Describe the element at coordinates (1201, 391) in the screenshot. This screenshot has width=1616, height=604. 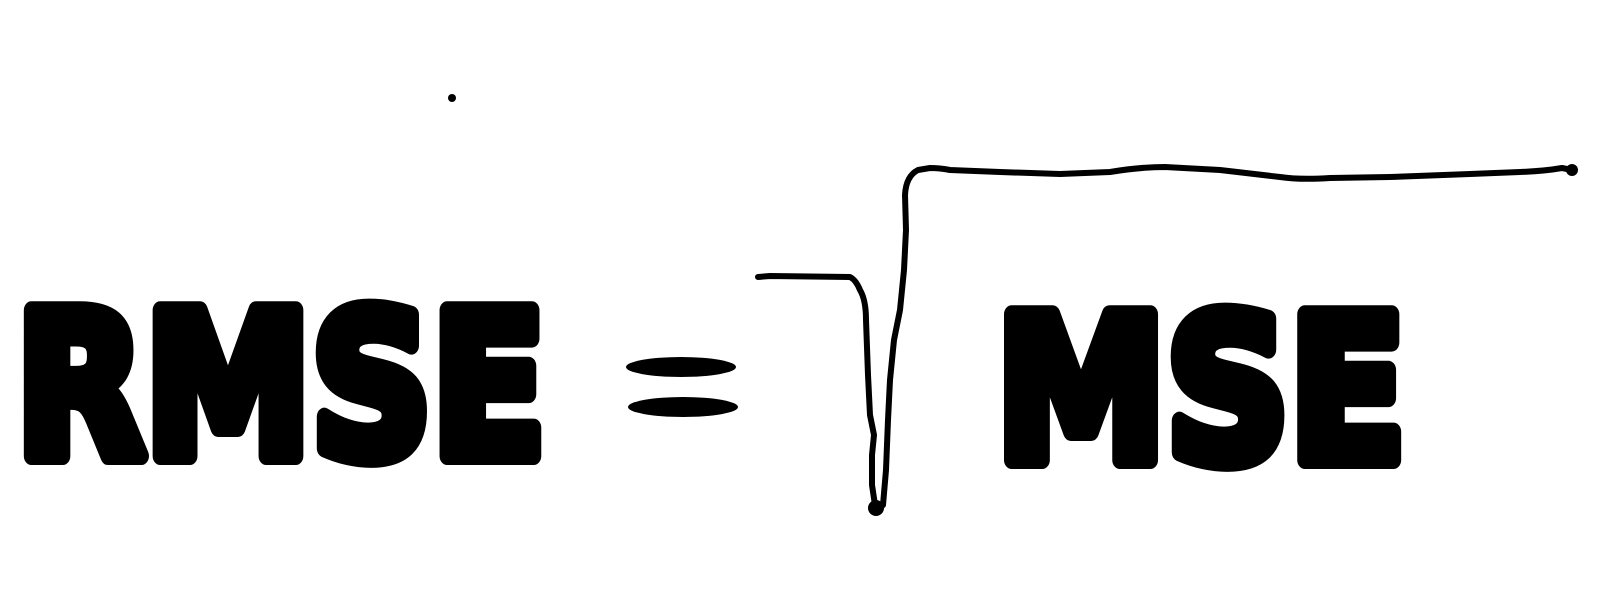
I see `formula-radicand-text: MSE` at that location.